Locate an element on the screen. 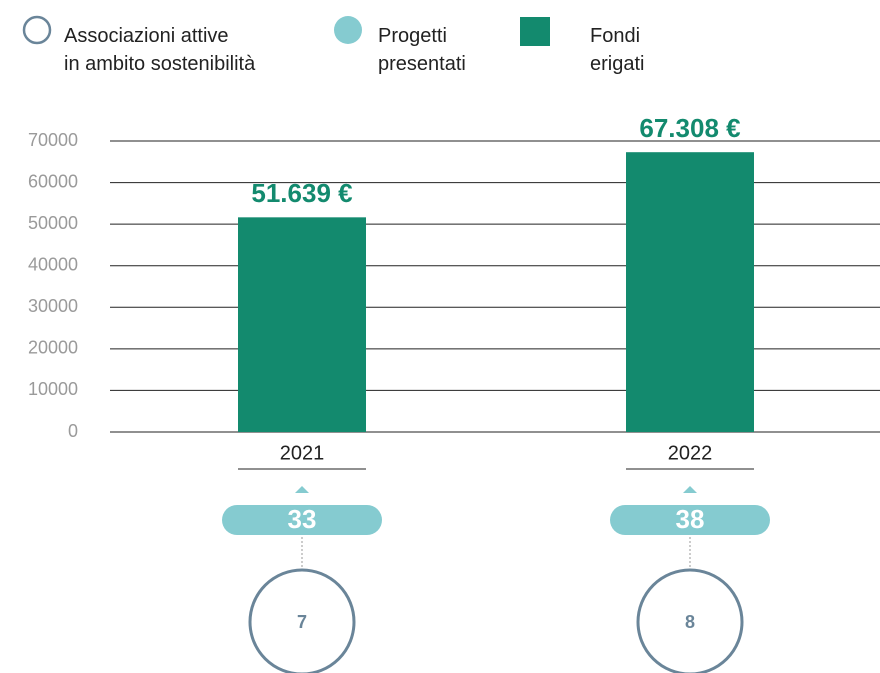 The image size is (880, 673). legend-label: Fondi erigati is located at coordinates (617, 50).